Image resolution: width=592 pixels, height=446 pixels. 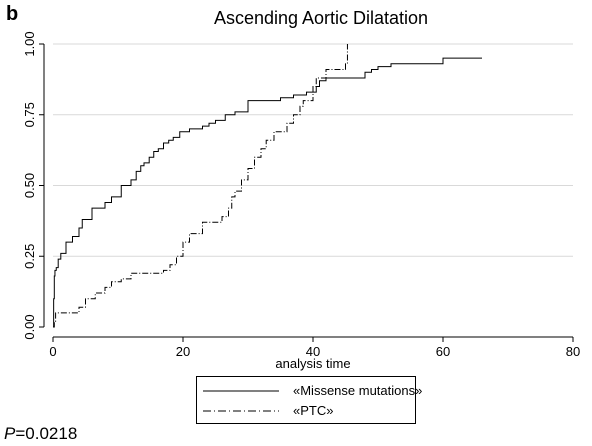 What do you see at coordinates (312, 363) in the screenshot?
I see `x-axis-title: analysis time` at bounding box center [312, 363].